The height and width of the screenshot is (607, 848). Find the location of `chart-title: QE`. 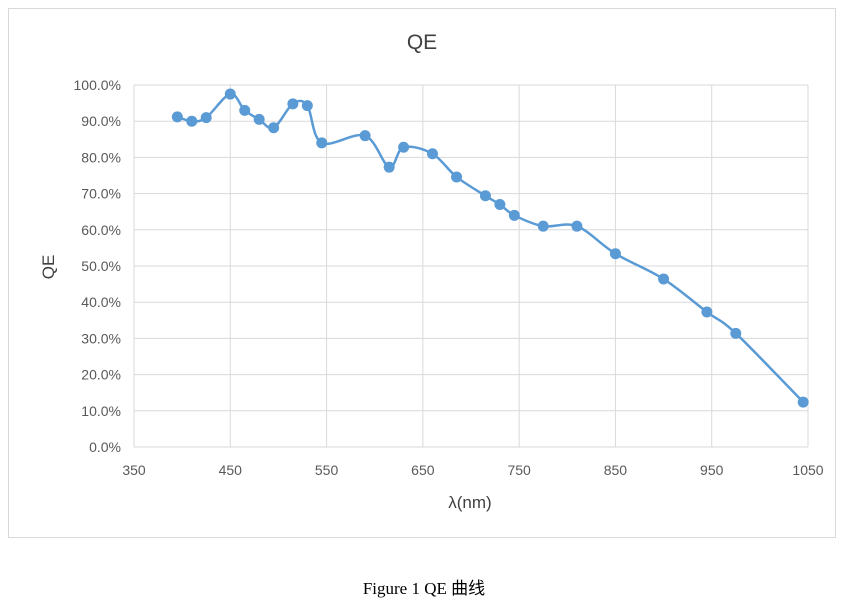

chart-title: QE is located at coordinates (422, 42).